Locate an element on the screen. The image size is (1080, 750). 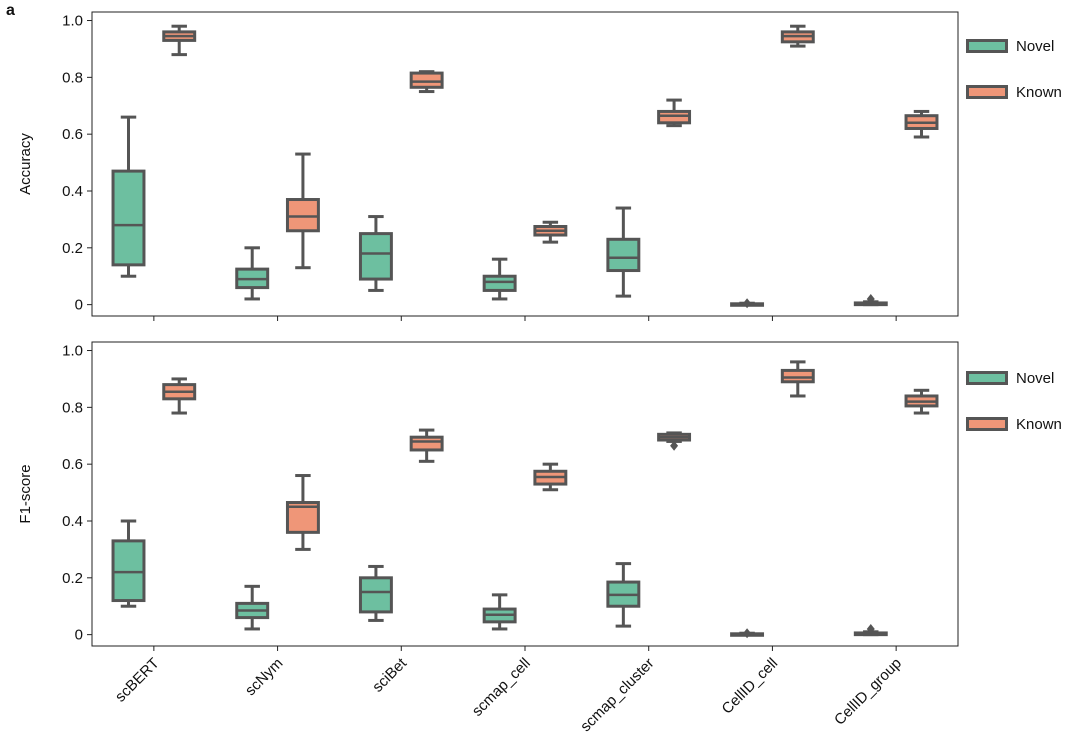
x-tick-label: scmap_cell is located at coordinates (501, 687).